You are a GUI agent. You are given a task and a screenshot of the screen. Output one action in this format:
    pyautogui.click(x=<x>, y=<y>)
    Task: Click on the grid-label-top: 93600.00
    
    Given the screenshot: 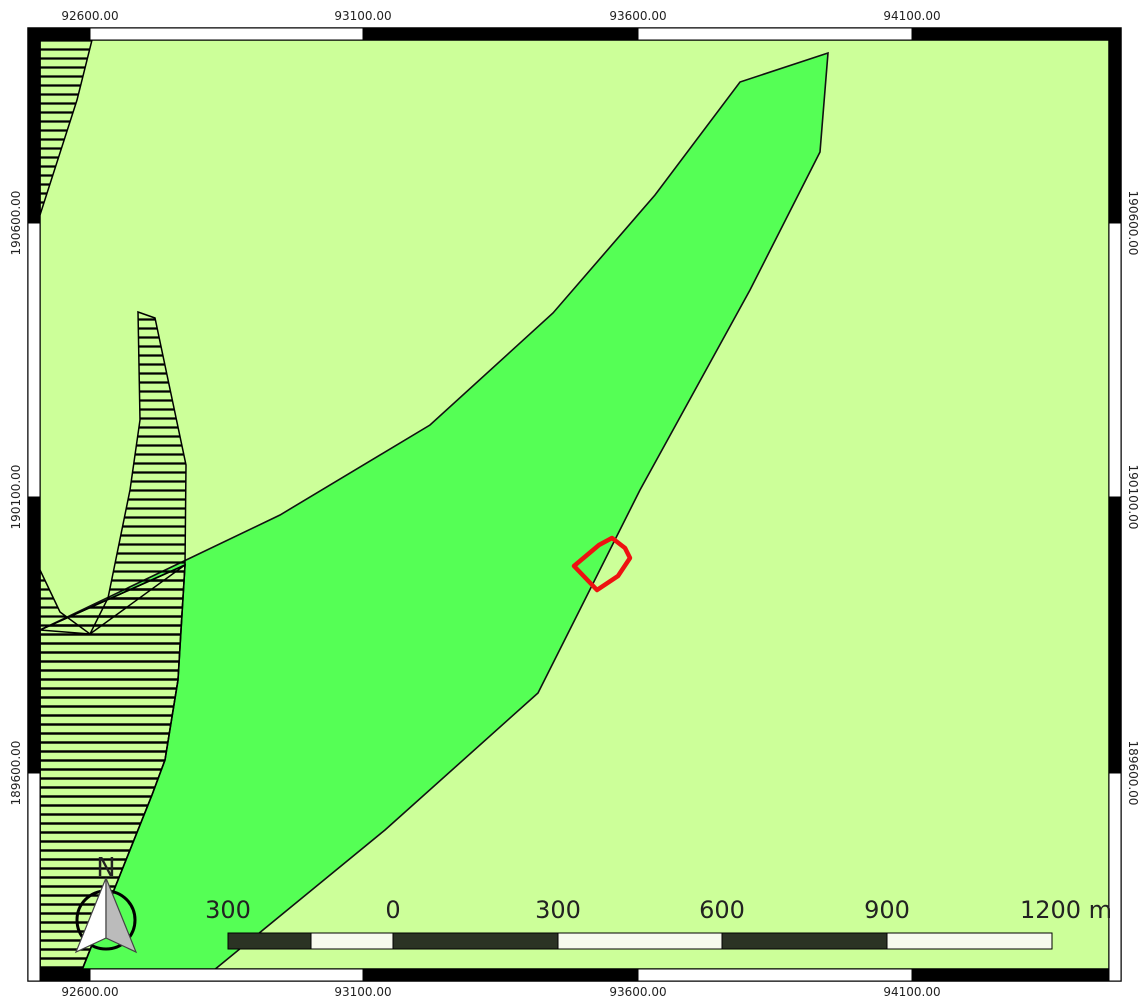 What is the action you would take?
    pyautogui.click(x=637, y=16)
    